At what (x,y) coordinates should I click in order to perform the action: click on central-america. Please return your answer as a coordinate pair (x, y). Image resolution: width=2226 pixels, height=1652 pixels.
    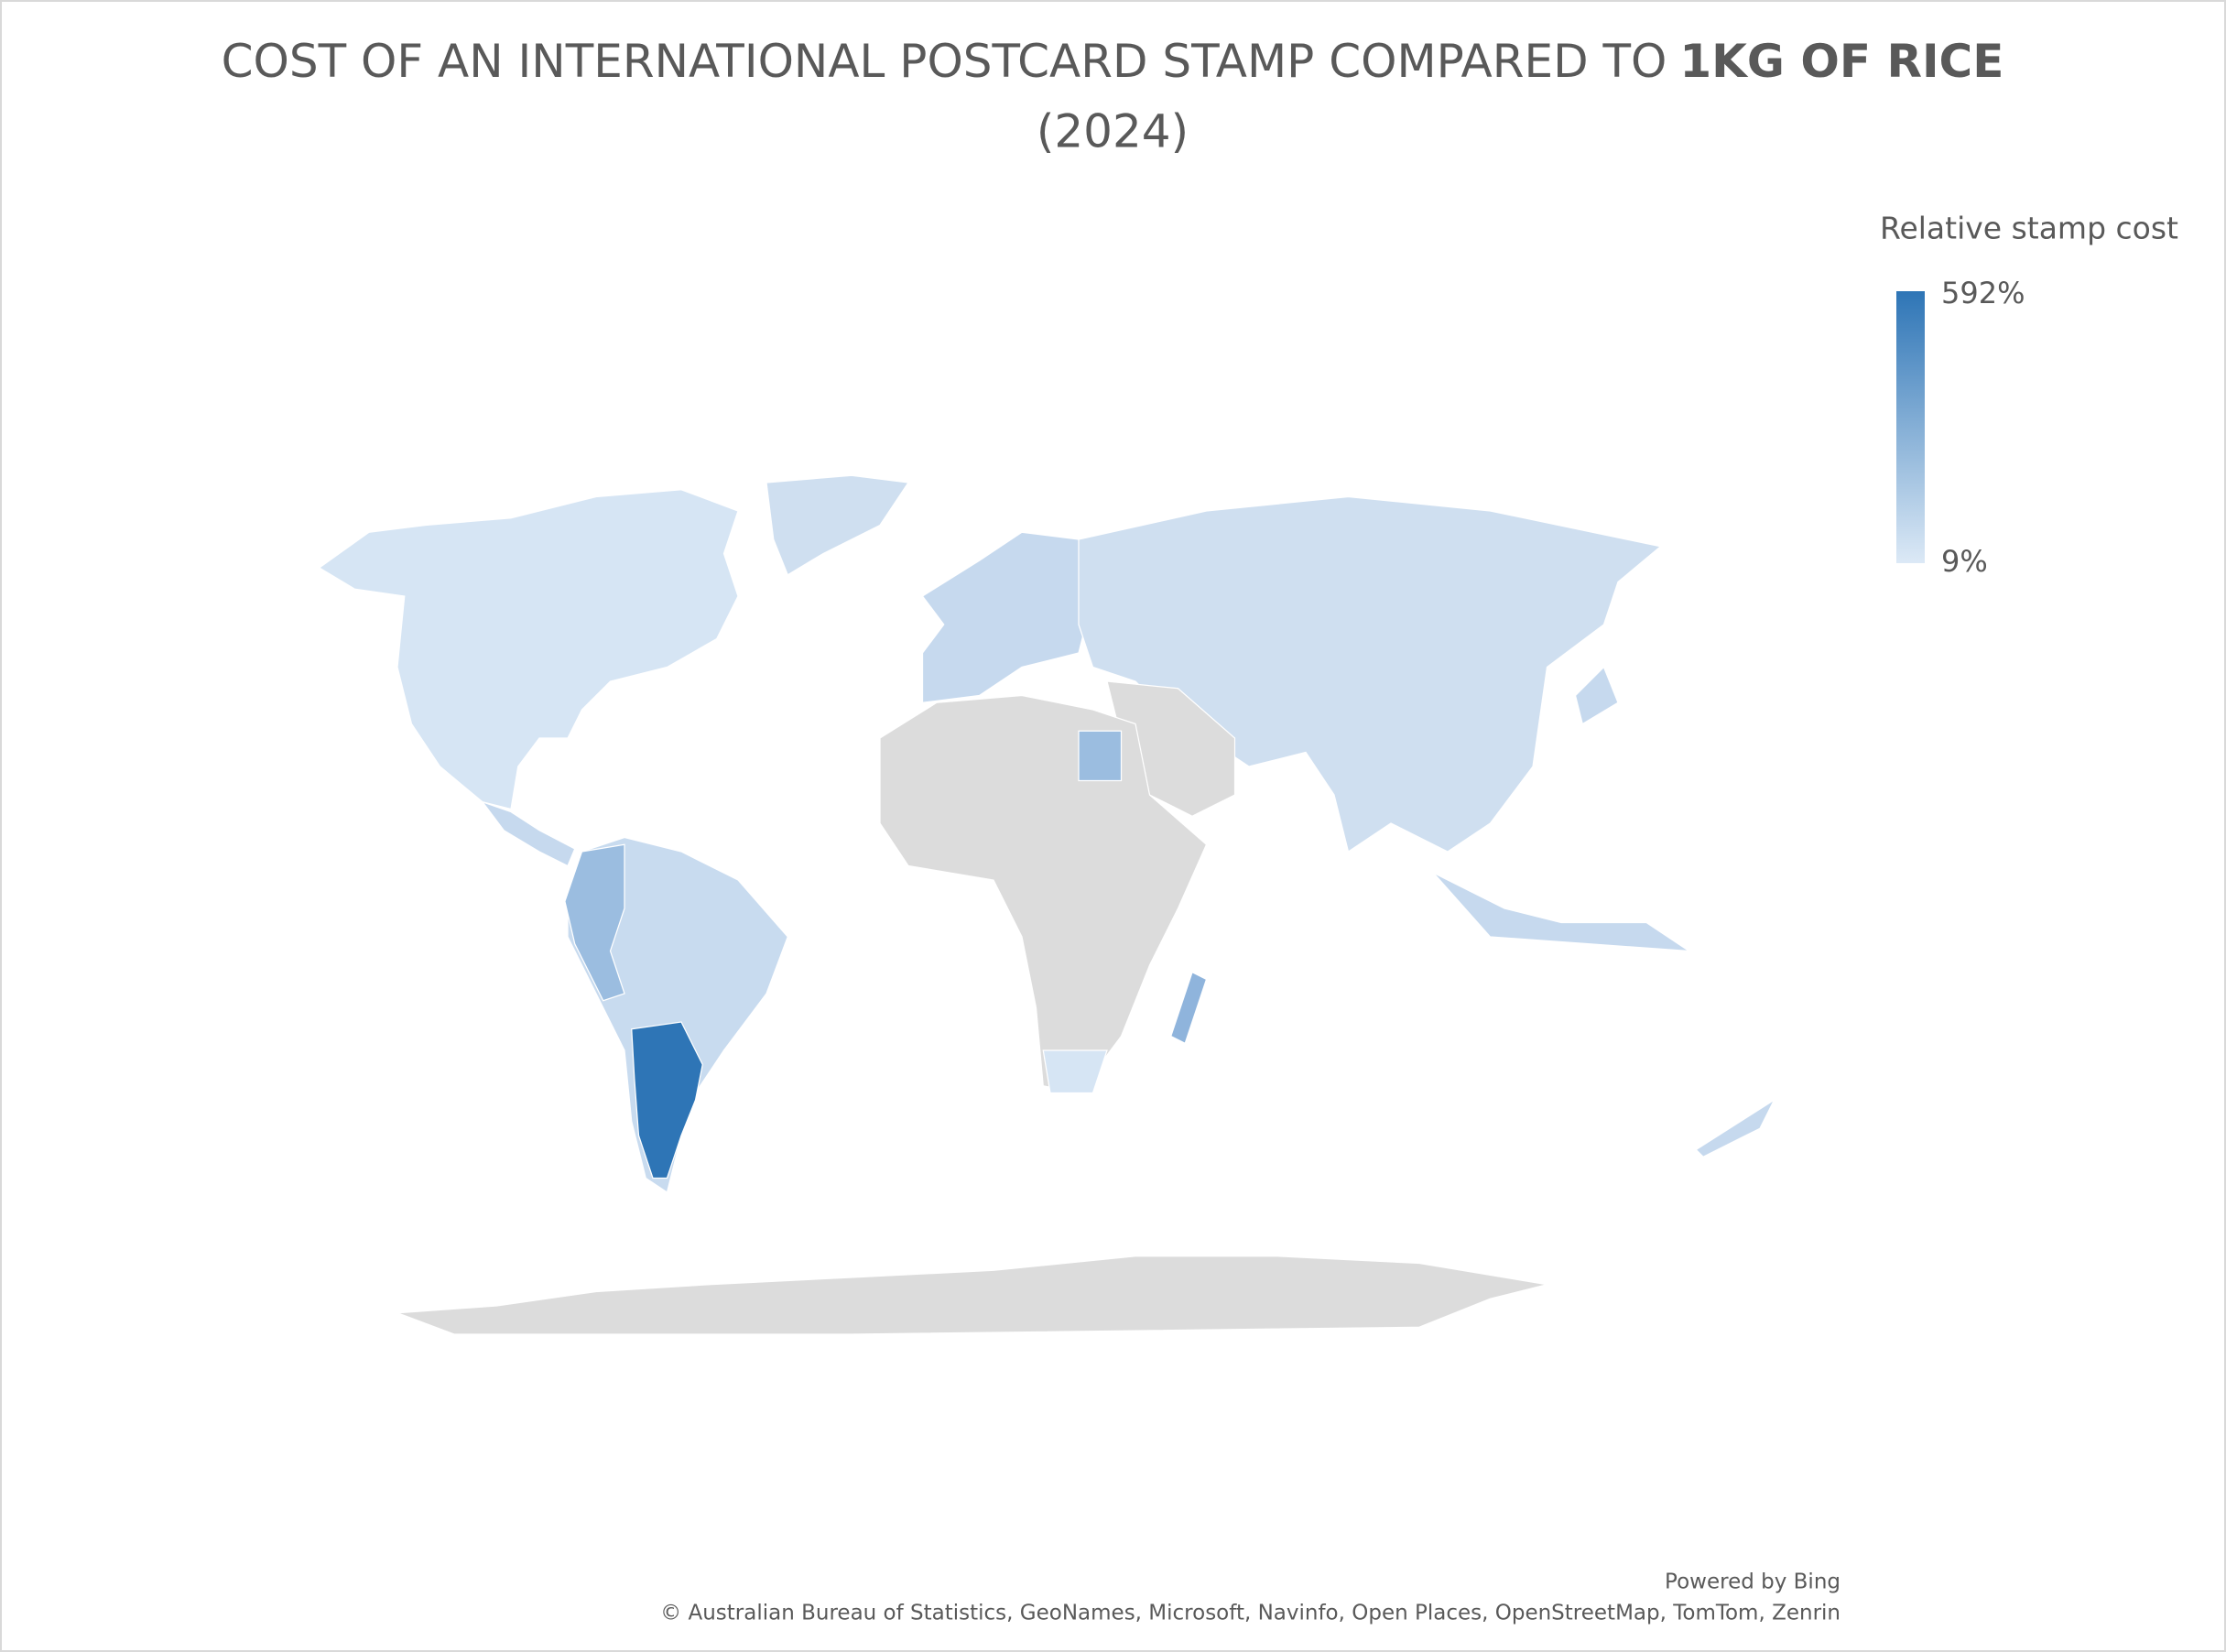
    Looking at the image, I should click on (528, 834).